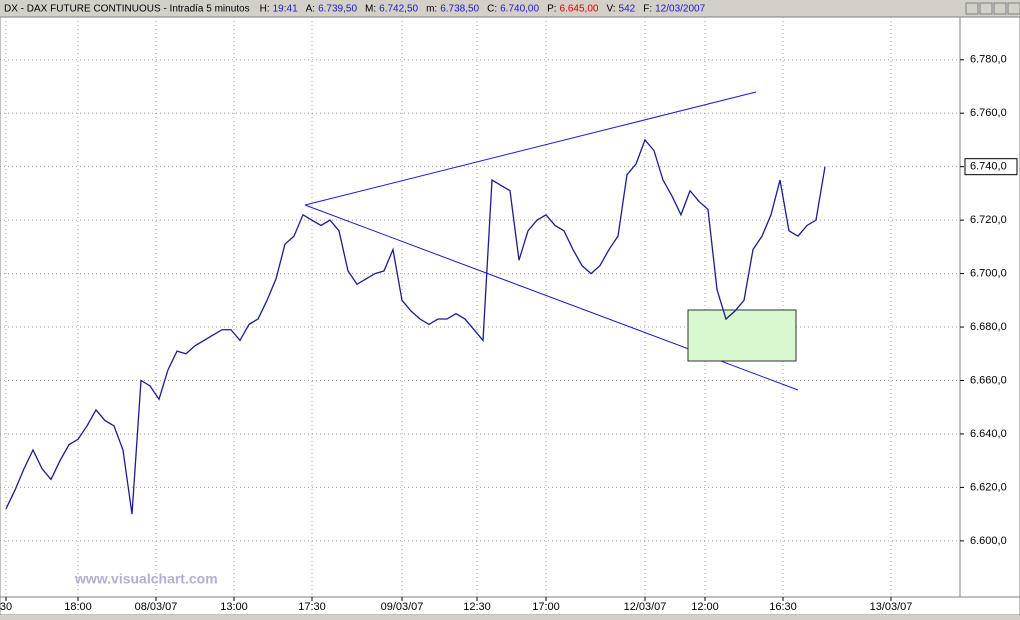 The height and width of the screenshot is (620, 1020). I want to click on x-tick-label: 13:00, so click(234, 607).